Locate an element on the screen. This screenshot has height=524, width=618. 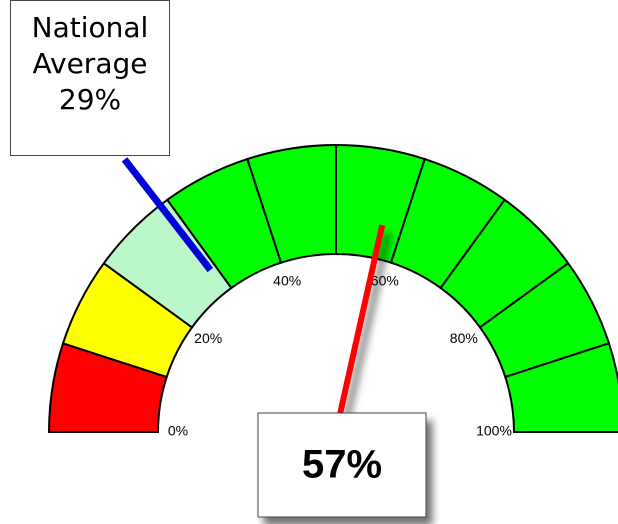
tick-label: 0% is located at coordinates (178, 431).